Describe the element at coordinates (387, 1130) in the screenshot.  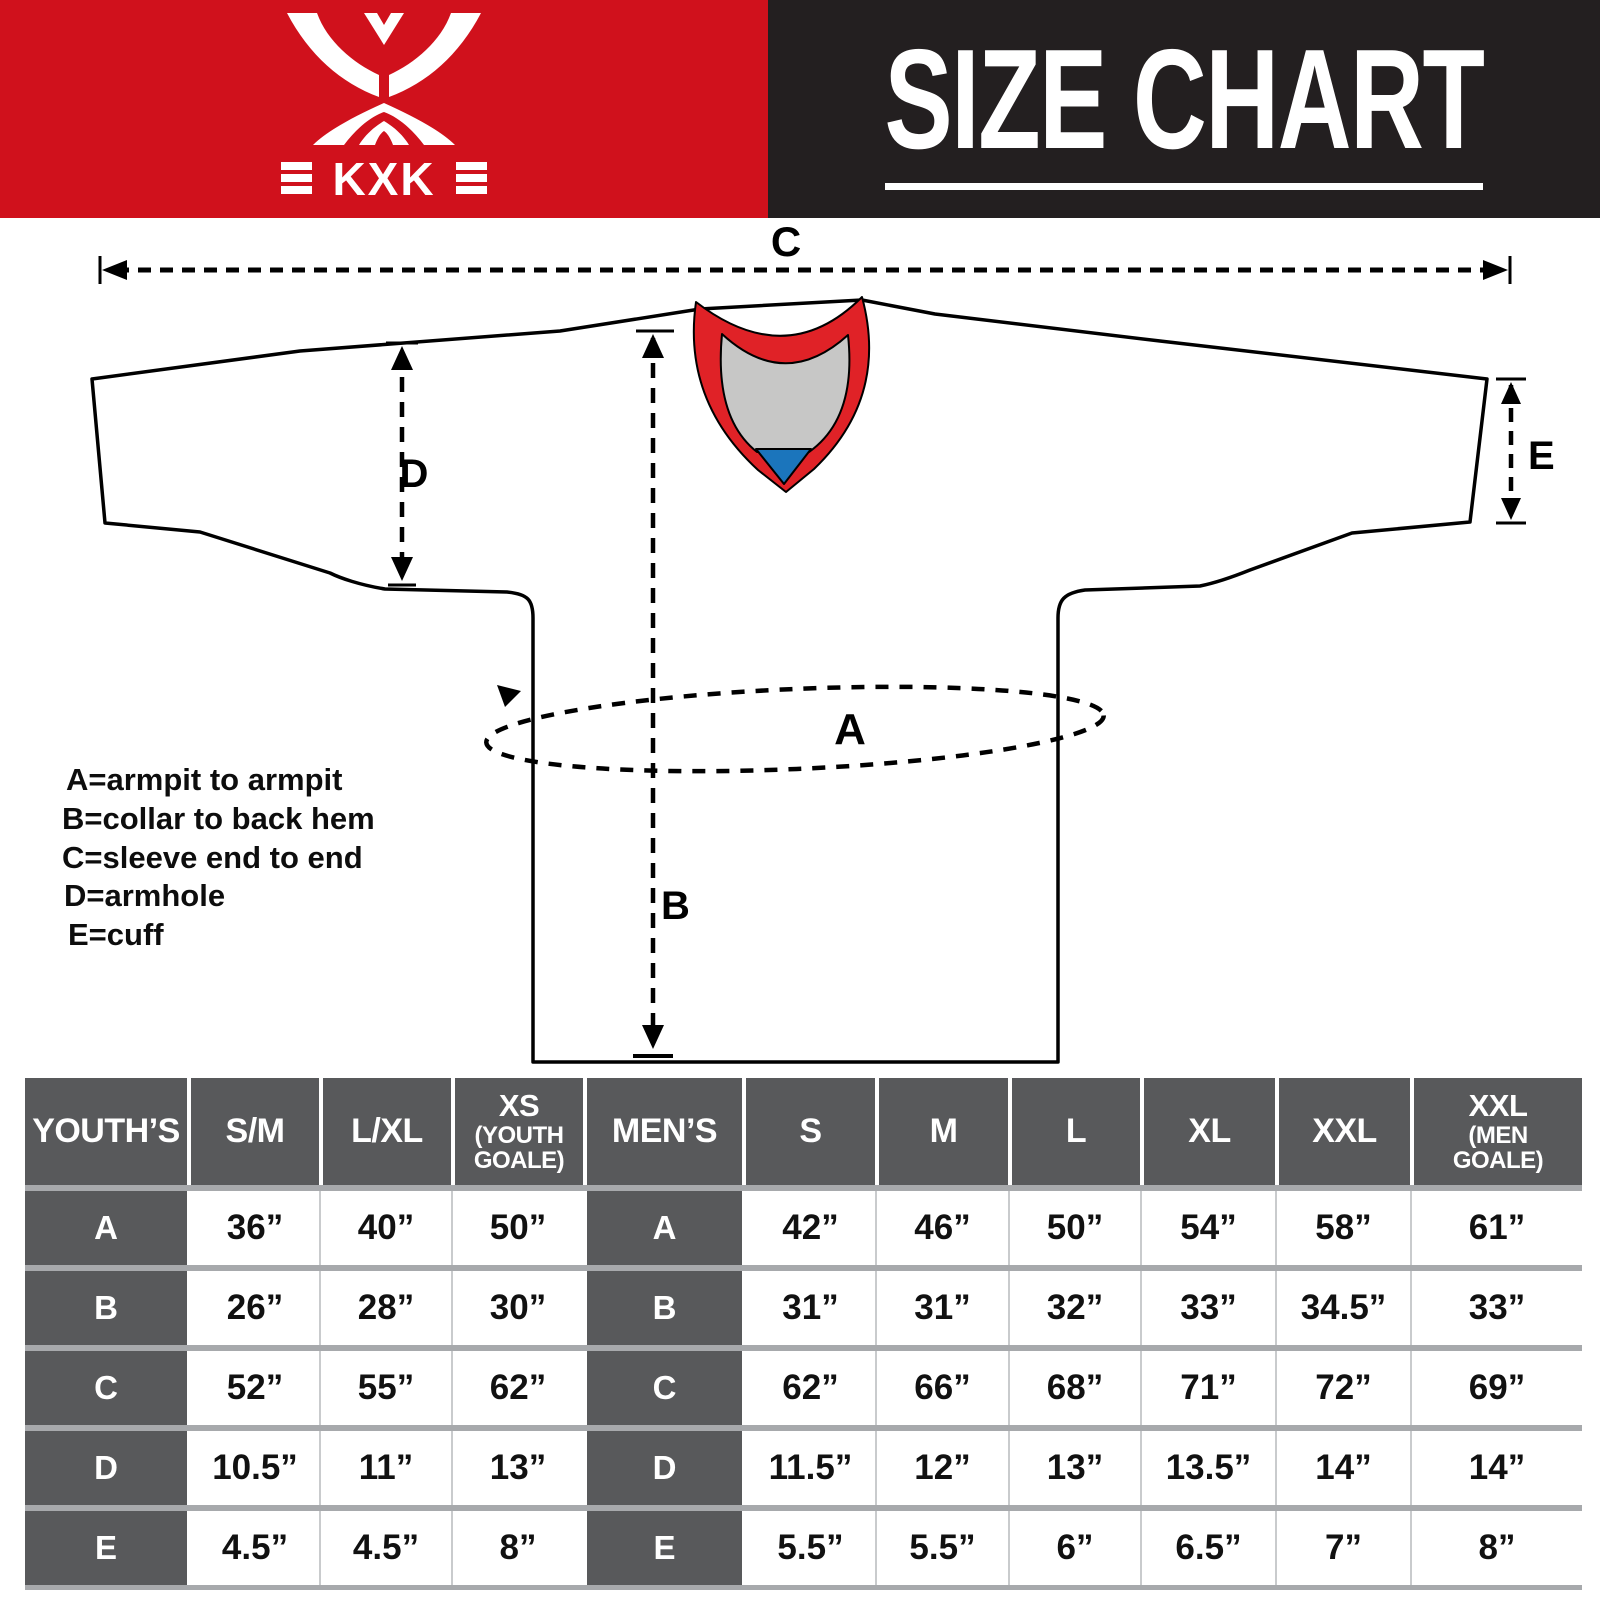
I see `header-label: L/XL` at that location.